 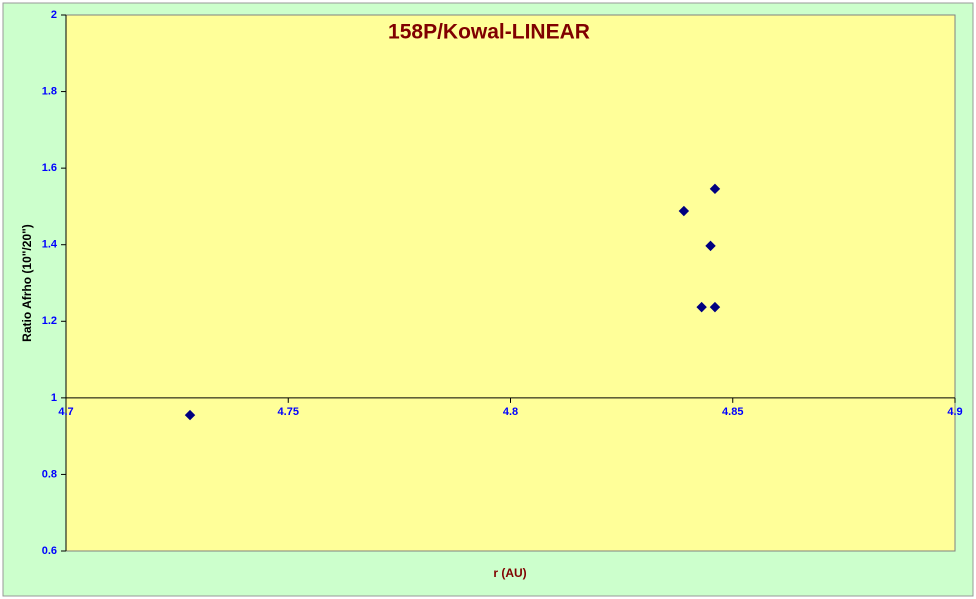 I want to click on x-tick-label: 4.85, so click(x=732, y=412).